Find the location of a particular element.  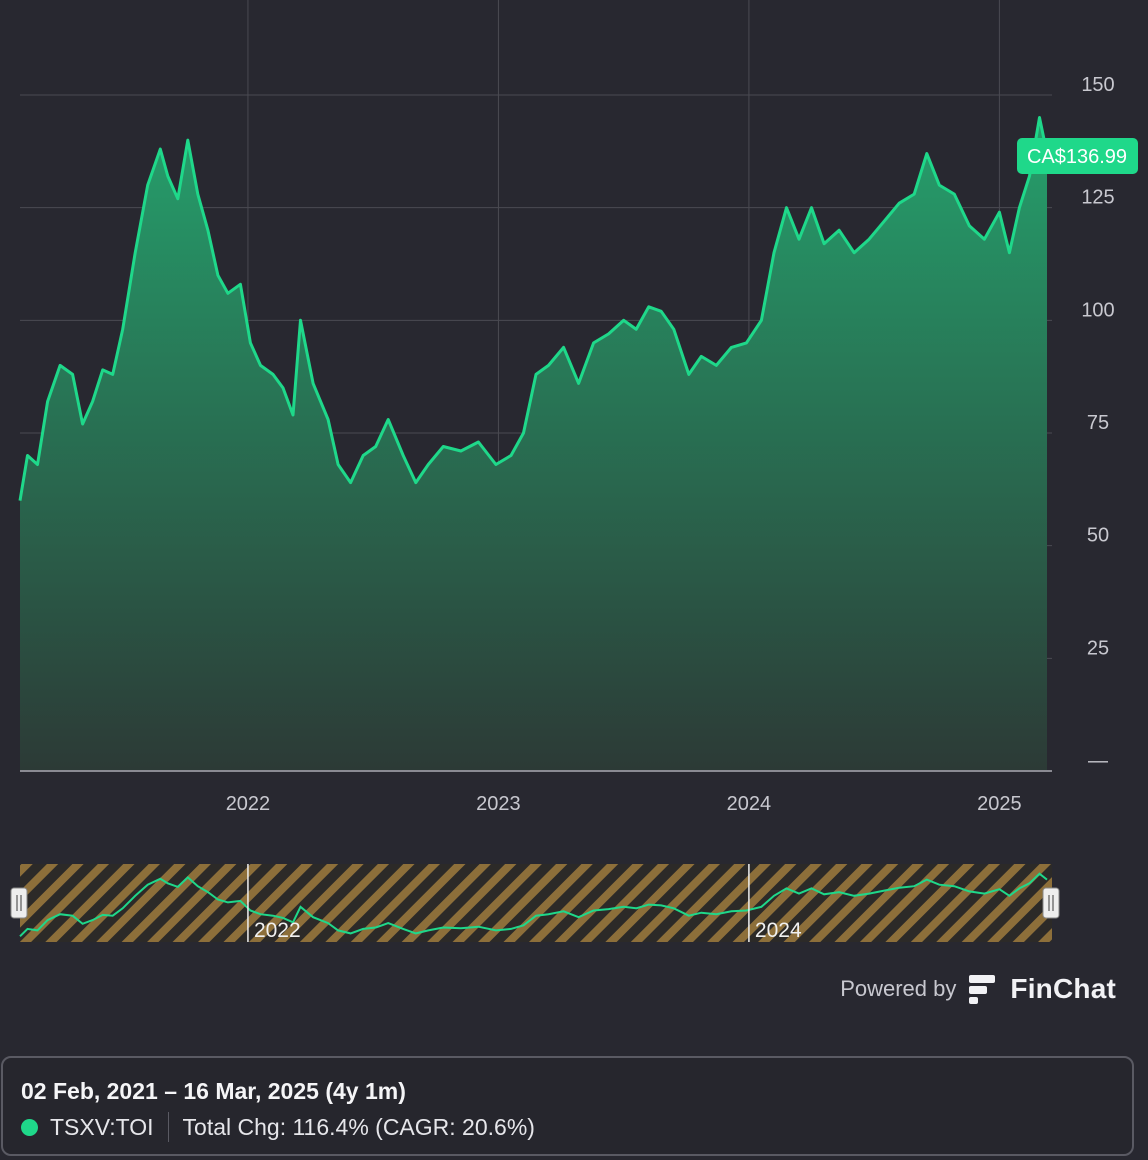

finchat-brand-name: FinChat is located at coordinates (1063, 988).